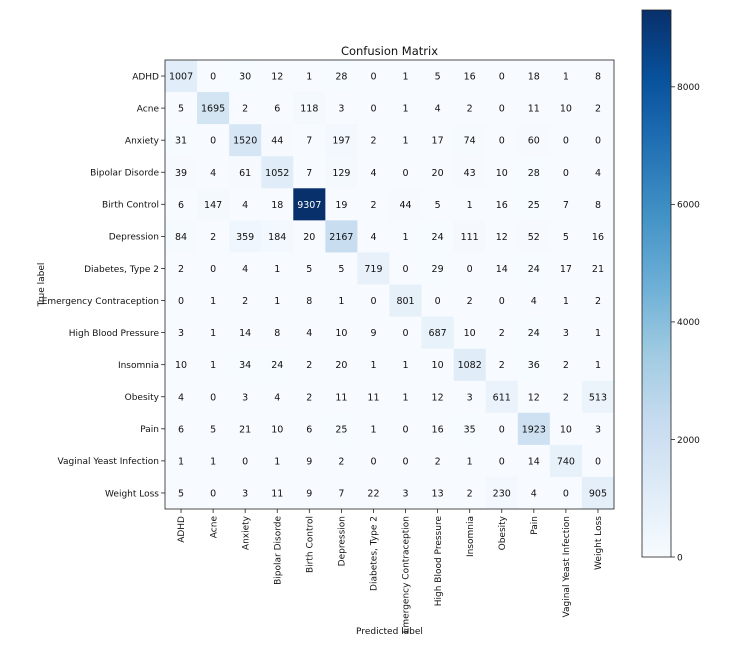 The image size is (750, 649). I want to click on colorbar-tick-label: 0, so click(680, 558).